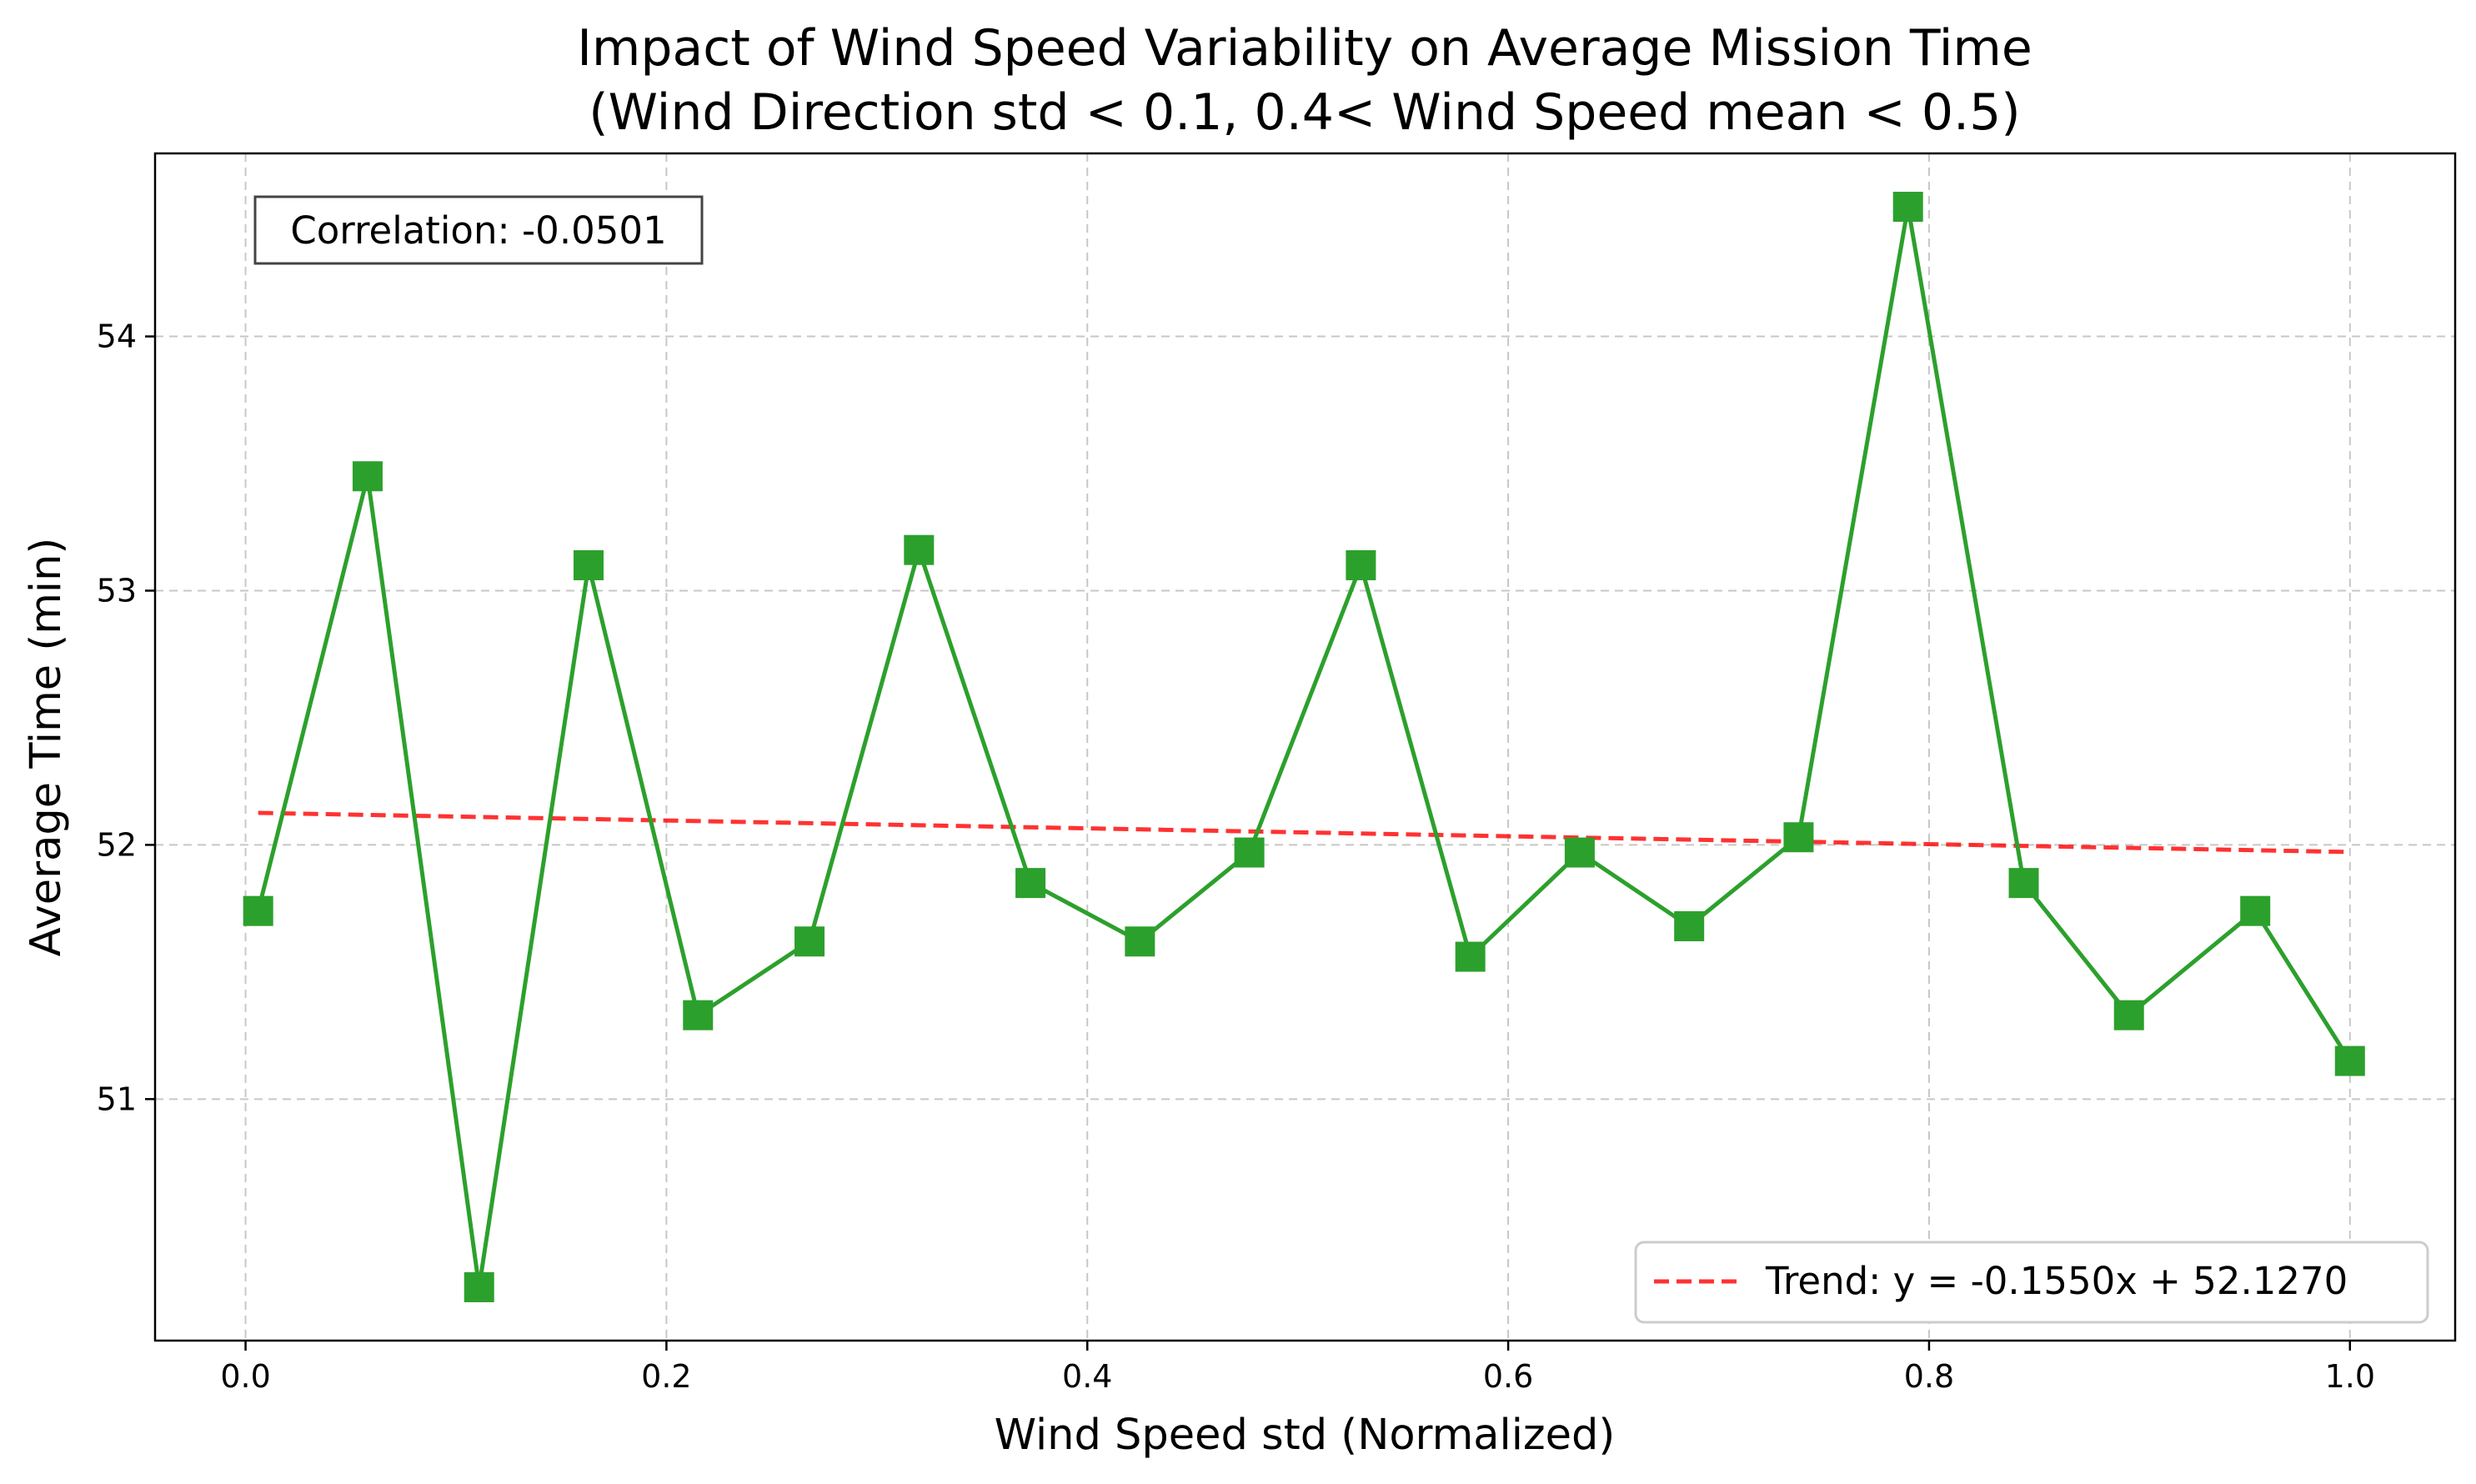 This screenshot has height=1484, width=2476. What do you see at coordinates (1087, 1376) in the screenshot?
I see `x-tick-label: 0.4` at bounding box center [1087, 1376].